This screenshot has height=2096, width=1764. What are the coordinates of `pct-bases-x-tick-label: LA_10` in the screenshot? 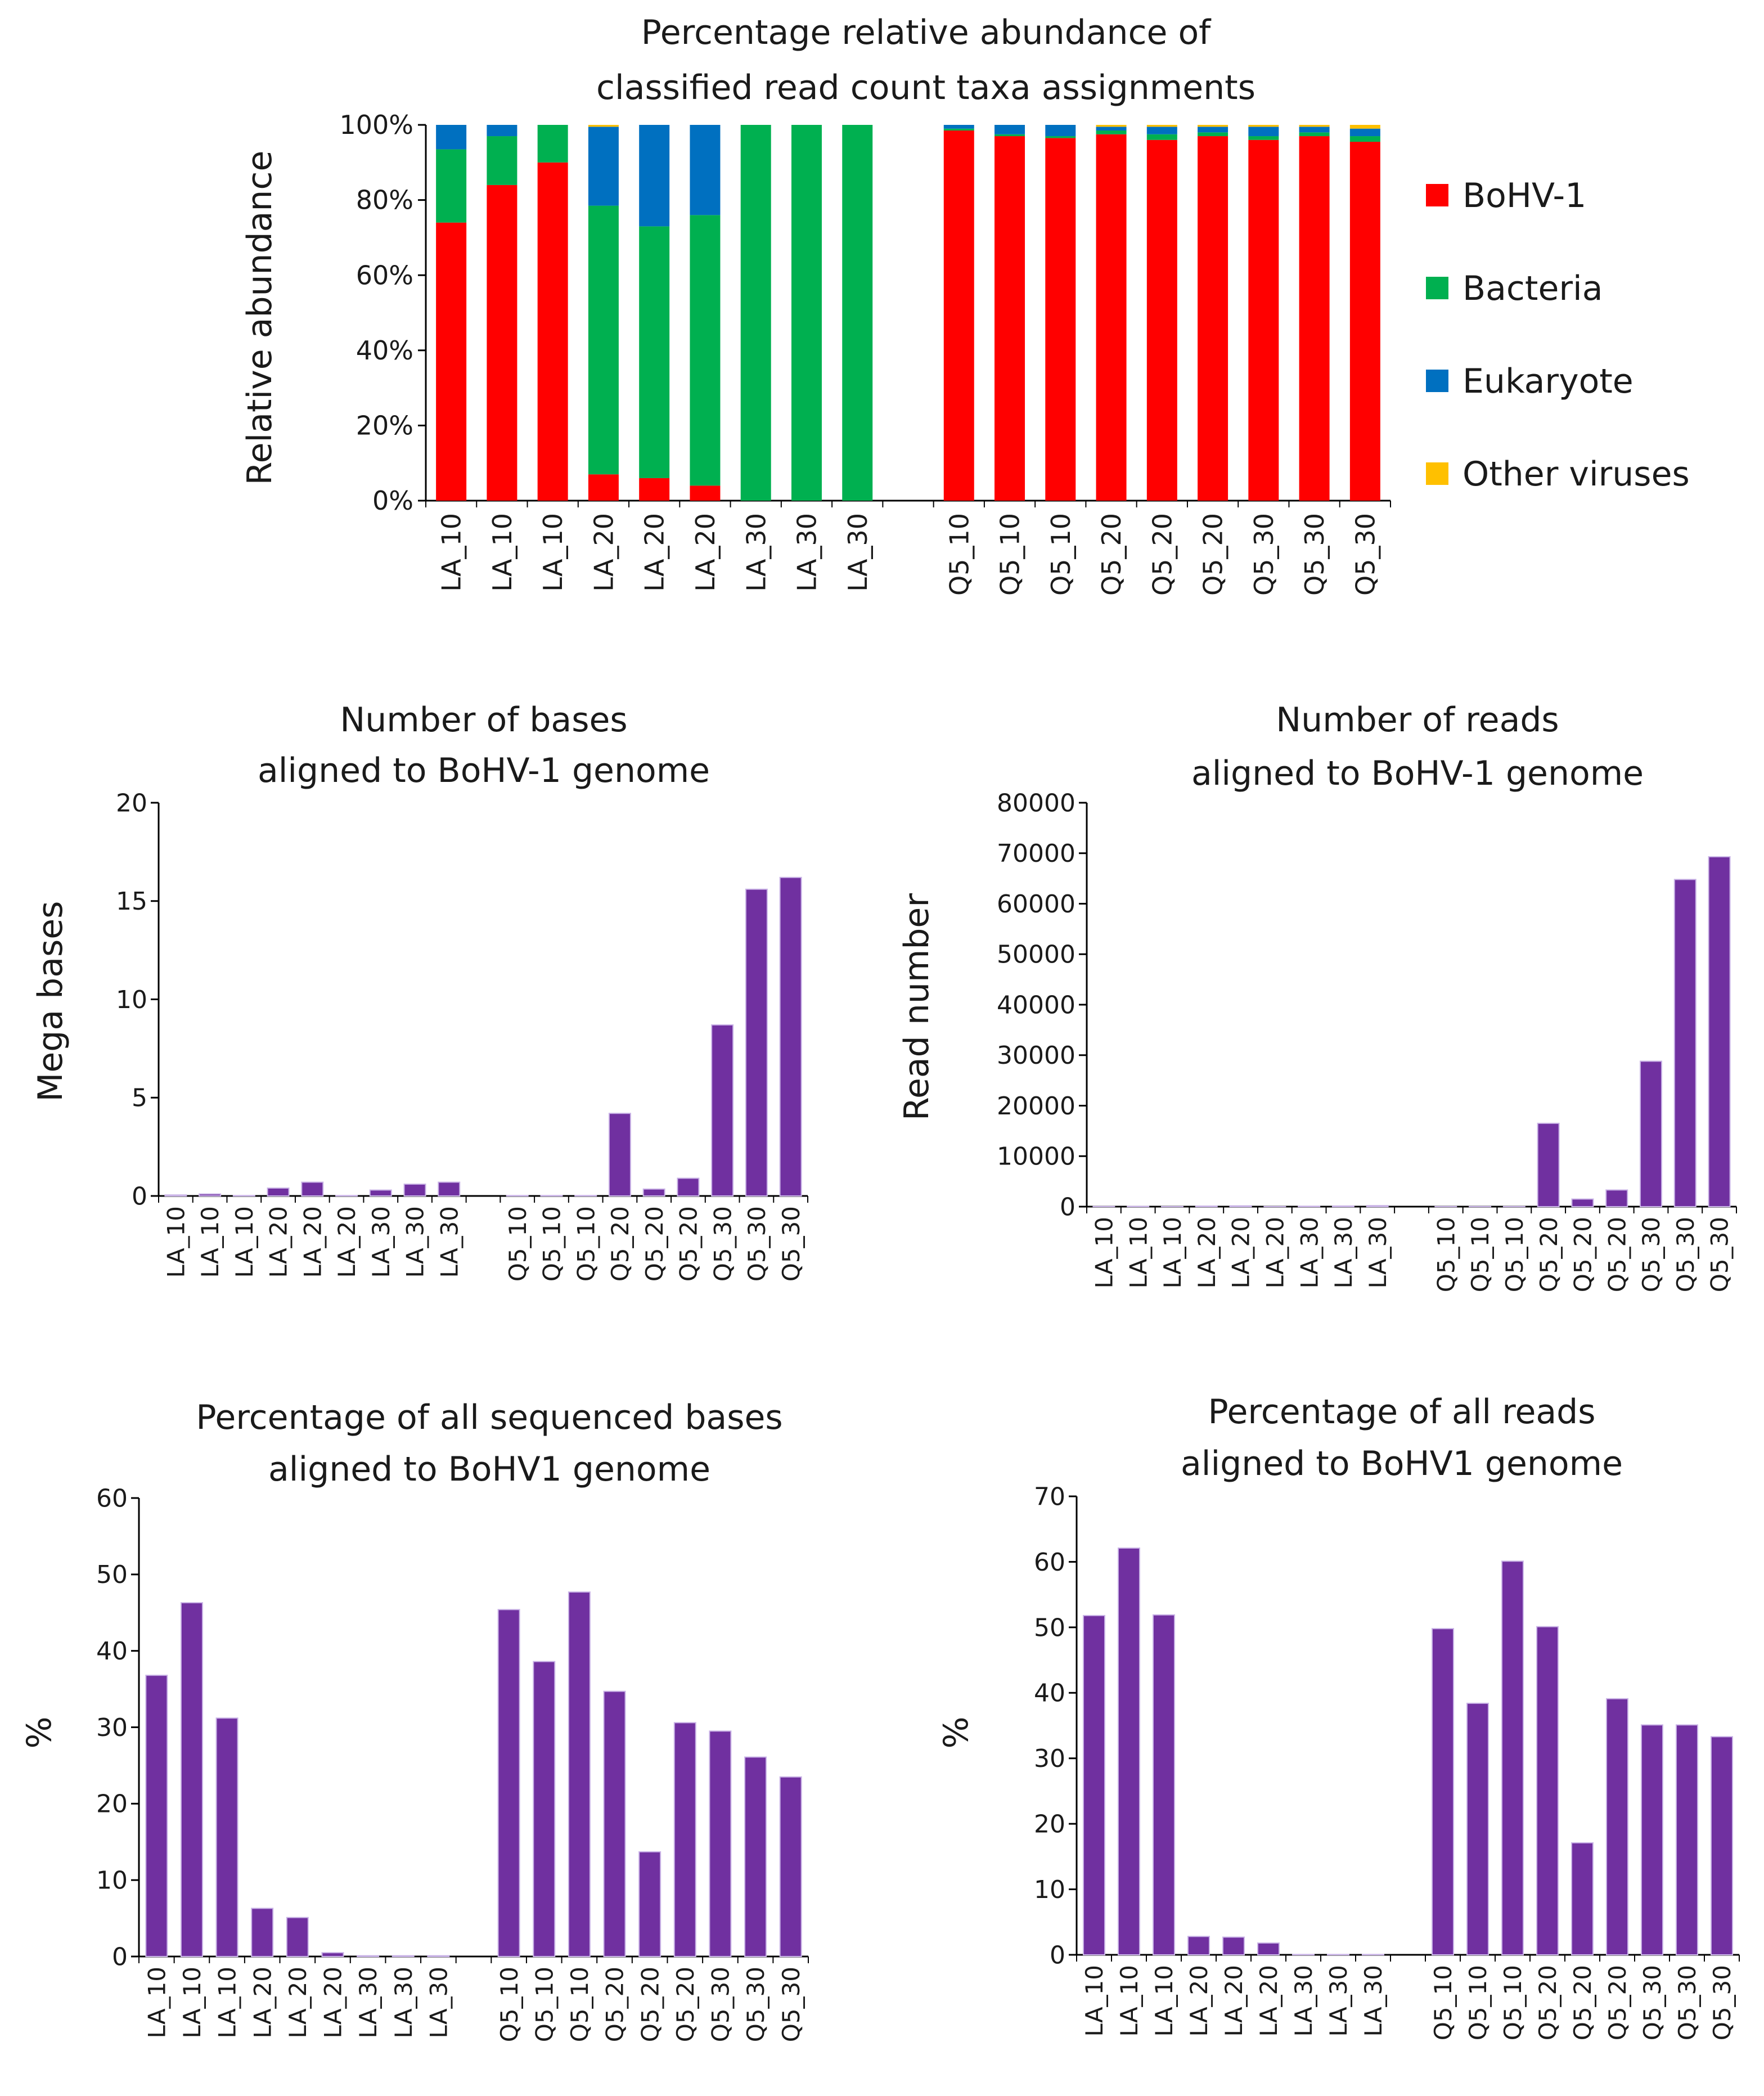 It's located at (156, 2003).